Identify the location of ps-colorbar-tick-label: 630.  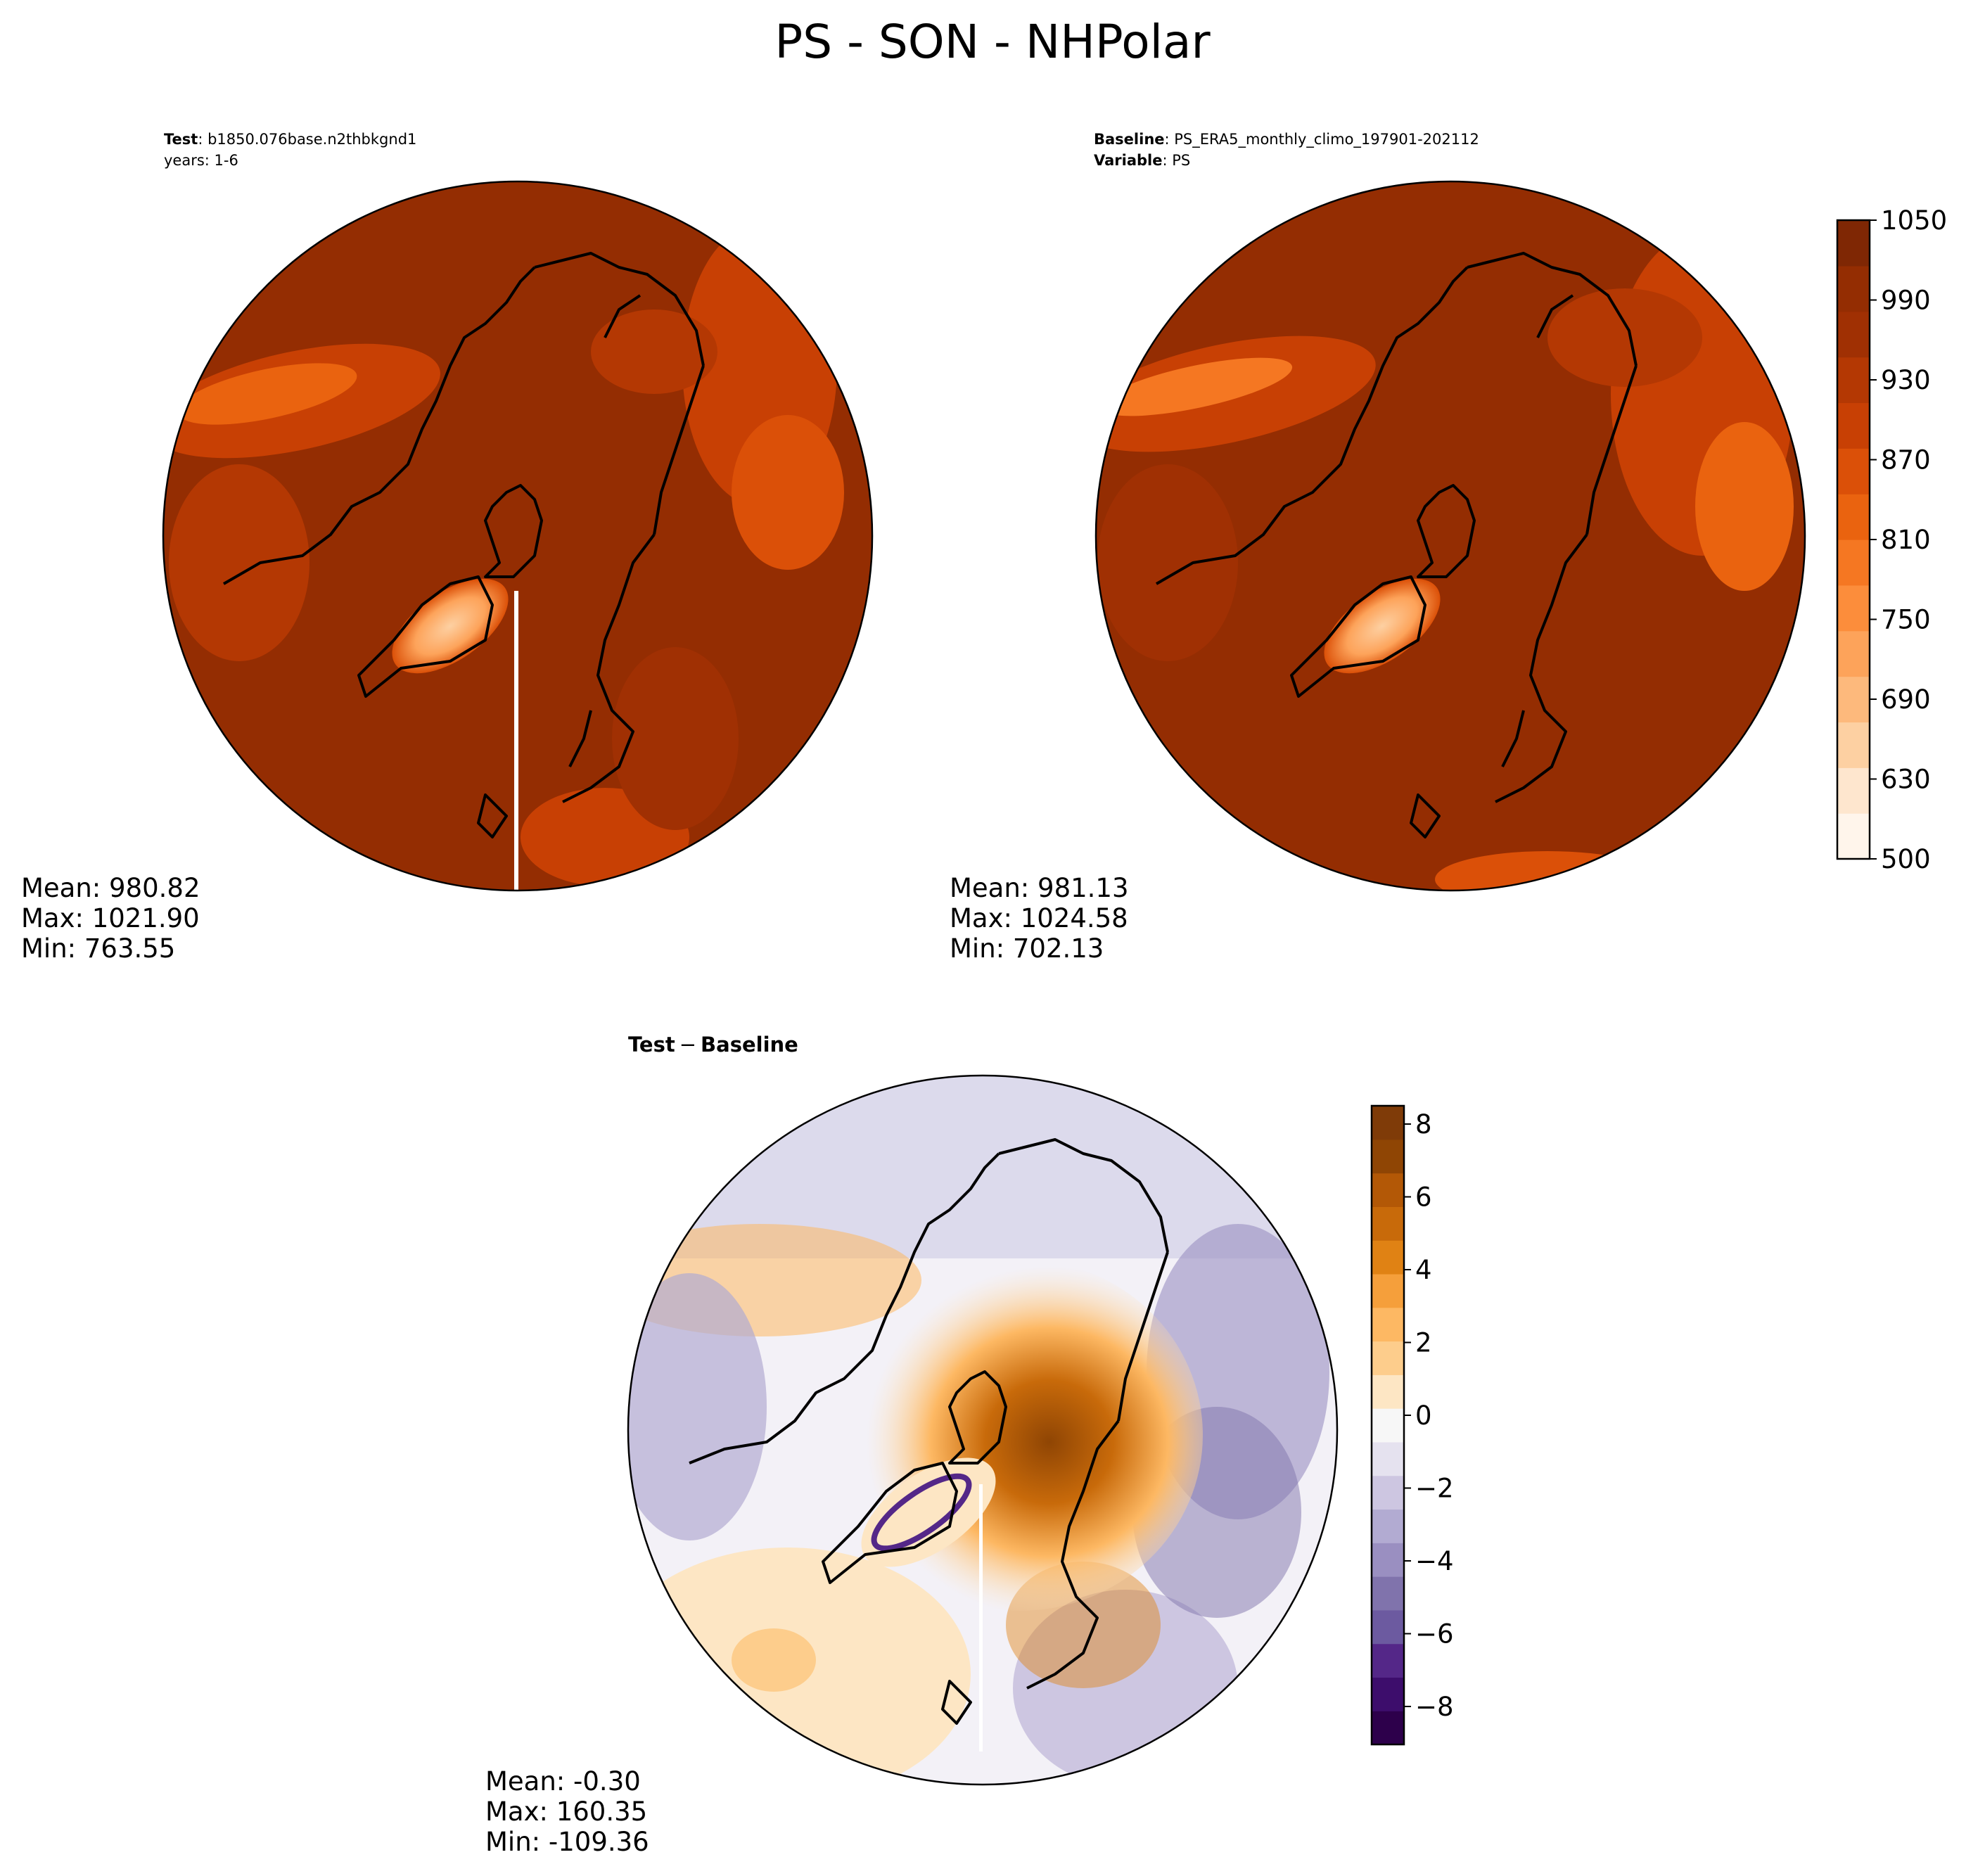
(1906, 780).